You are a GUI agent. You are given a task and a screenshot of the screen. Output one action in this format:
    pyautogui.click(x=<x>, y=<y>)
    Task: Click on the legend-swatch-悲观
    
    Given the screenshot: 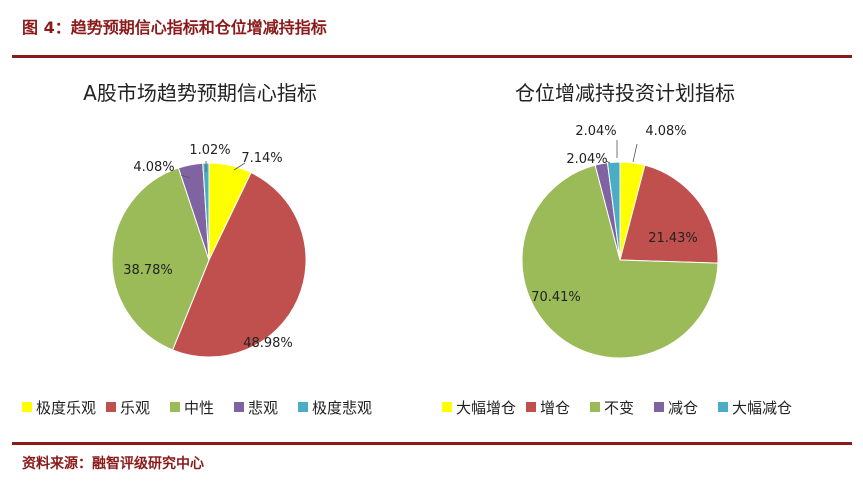 What is the action you would take?
    pyautogui.click(x=239, y=407)
    